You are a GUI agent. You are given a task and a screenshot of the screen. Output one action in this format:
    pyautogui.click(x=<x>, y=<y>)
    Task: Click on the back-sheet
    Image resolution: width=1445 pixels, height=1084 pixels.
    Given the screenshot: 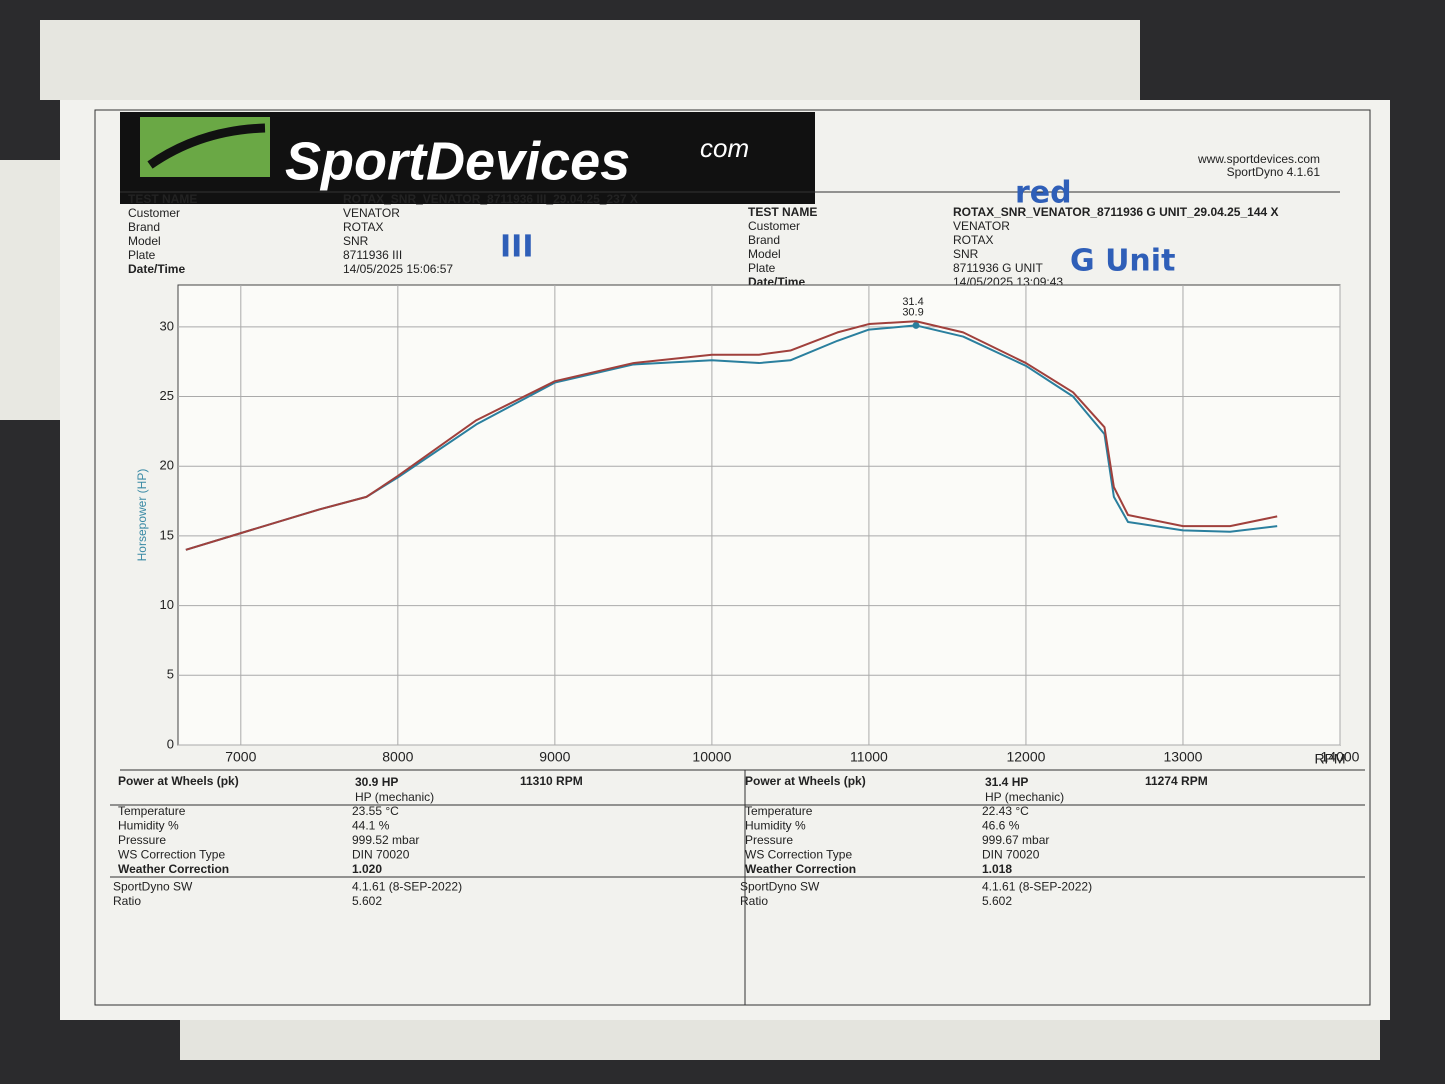 What is the action you would take?
    pyautogui.click(x=590, y=60)
    